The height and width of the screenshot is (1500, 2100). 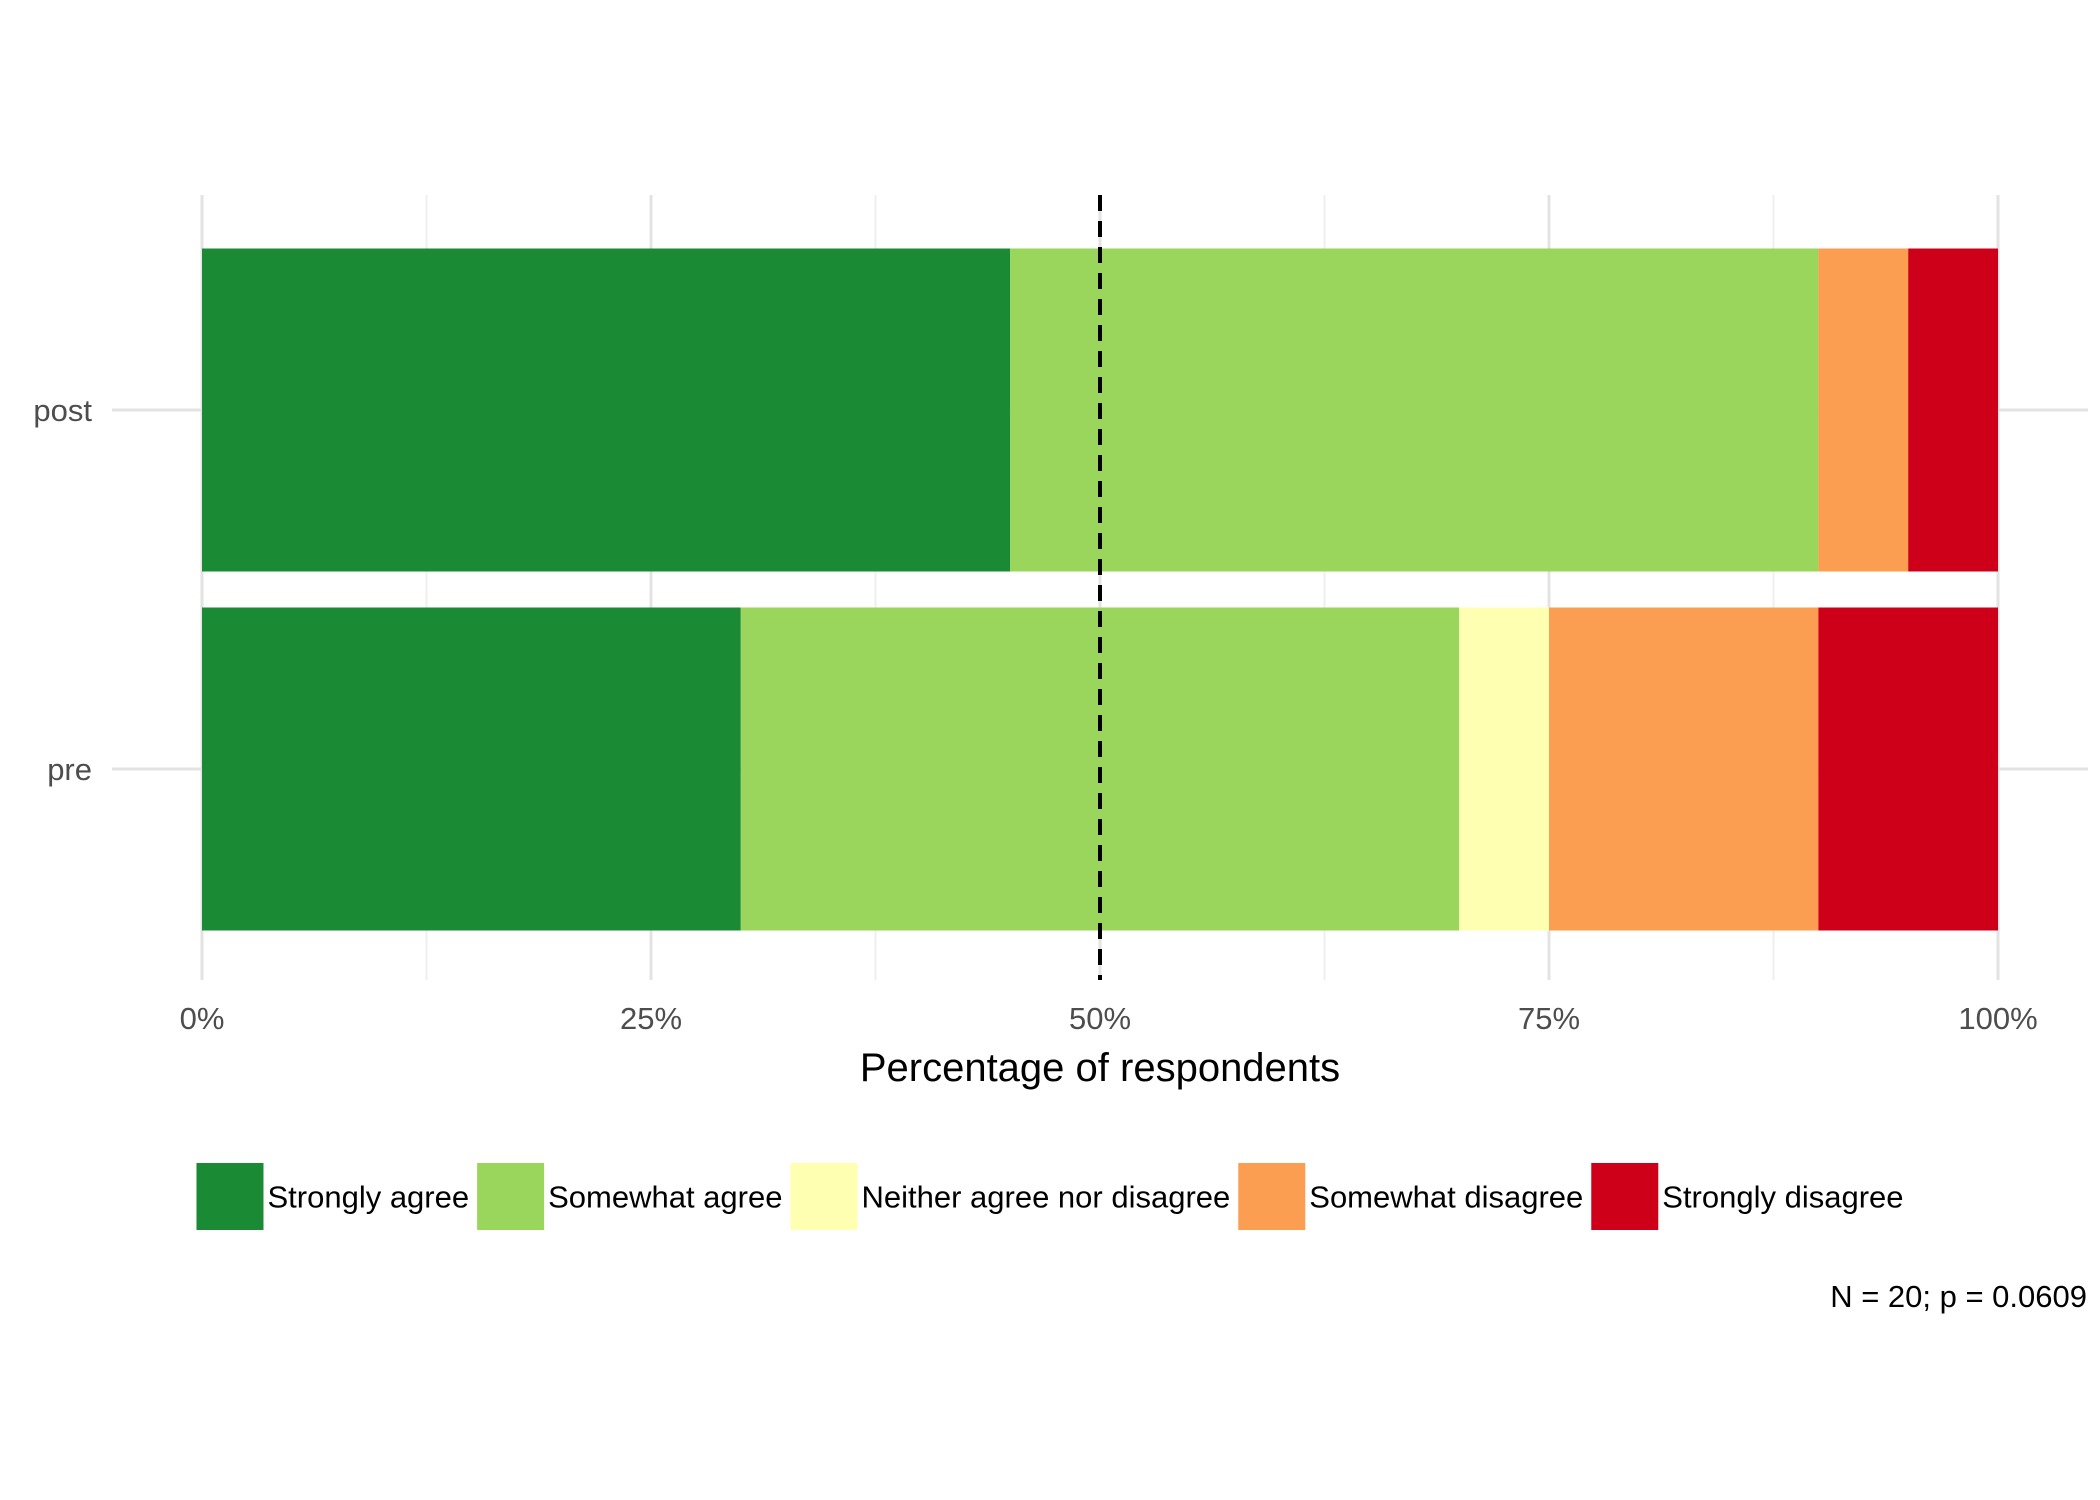 I want to click on chart-caption: N = 20; p = 0.0609, so click(x=1958, y=1296).